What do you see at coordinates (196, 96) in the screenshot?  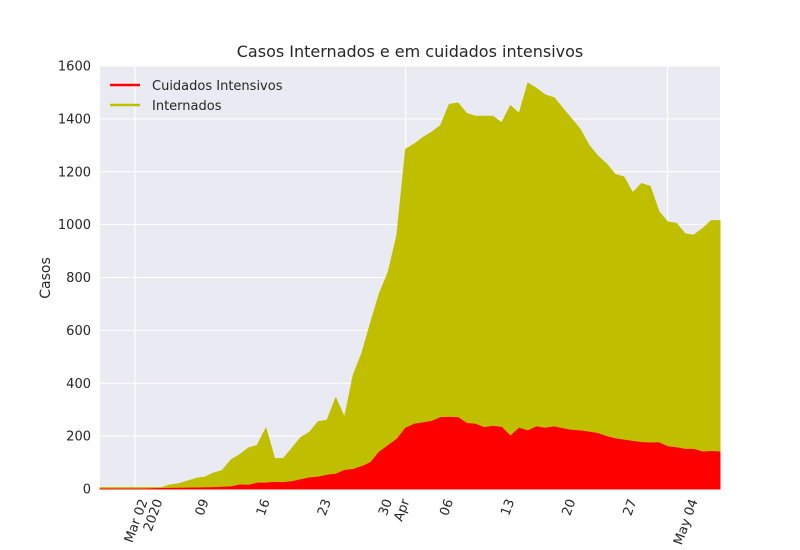 I see `legend: Cuidados Intensivos Internados` at bounding box center [196, 96].